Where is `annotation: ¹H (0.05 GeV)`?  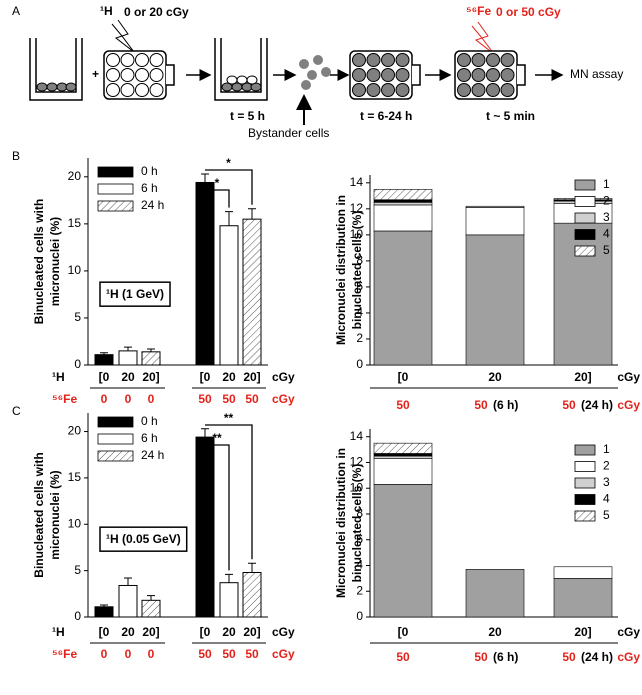
annotation: ¹H (0.05 GeV) is located at coordinates (143, 539).